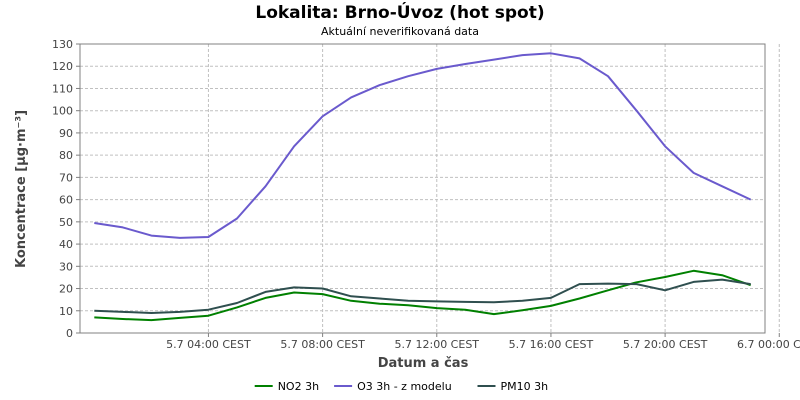 The height and width of the screenshot is (400, 800). Describe the element at coordinates (437, 344) in the screenshot. I see `x-tick-label: 5.7 12:00 CEST` at that location.